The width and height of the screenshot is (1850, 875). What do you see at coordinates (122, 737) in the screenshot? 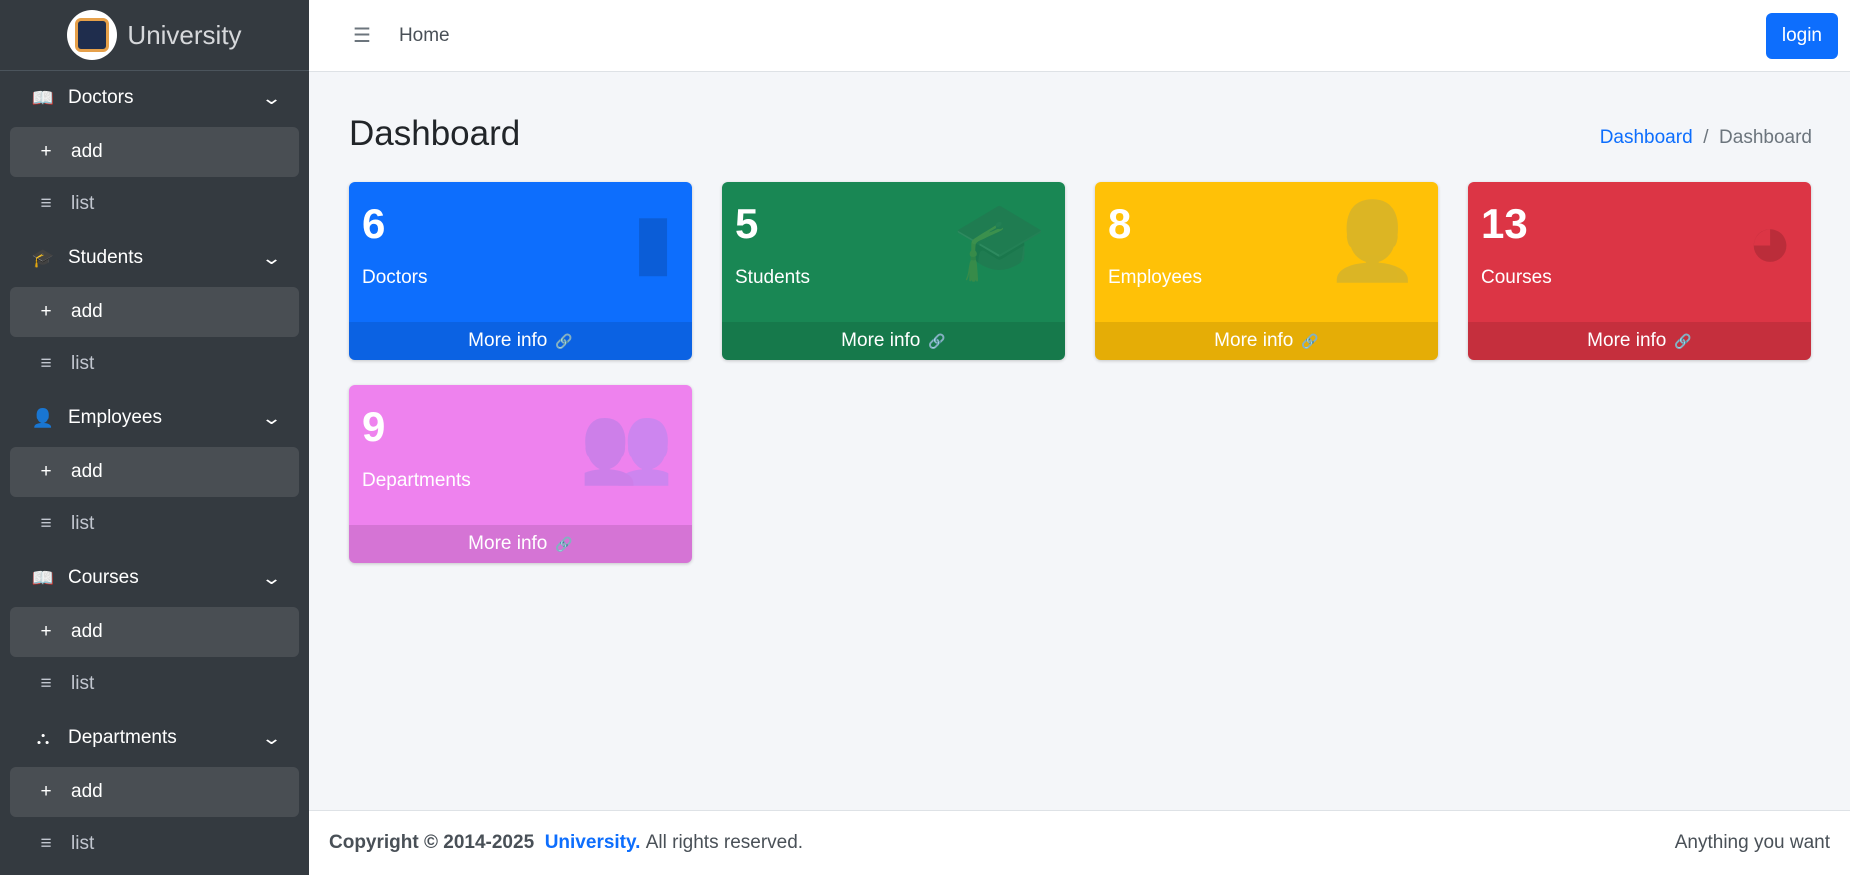
I see `sidebar-item-label: Departments` at bounding box center [122, 737].